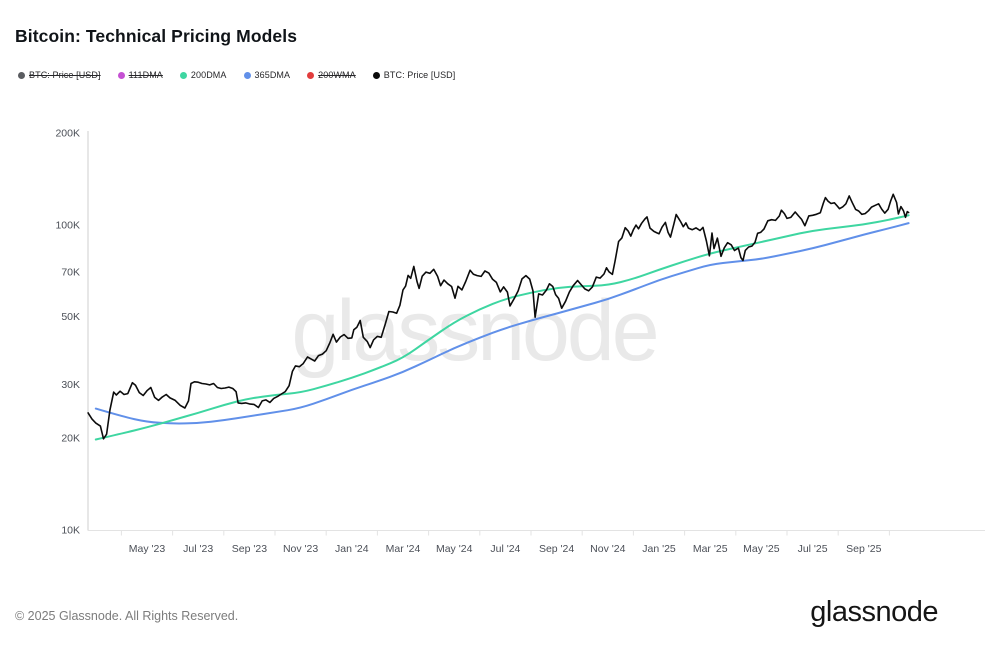 The width and height of the screenshot is (990, 665). I want to click on y-tick-label: 30K, so click(70, 385).